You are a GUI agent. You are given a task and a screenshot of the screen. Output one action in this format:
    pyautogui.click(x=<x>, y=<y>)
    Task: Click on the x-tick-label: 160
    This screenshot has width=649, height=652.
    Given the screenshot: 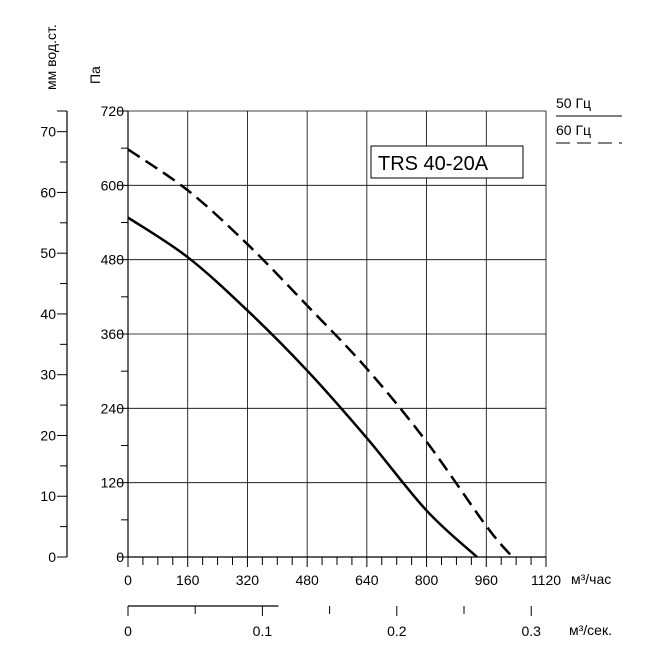 What is the action you would take?
    pyautogui.click(x=188, y=580)
    